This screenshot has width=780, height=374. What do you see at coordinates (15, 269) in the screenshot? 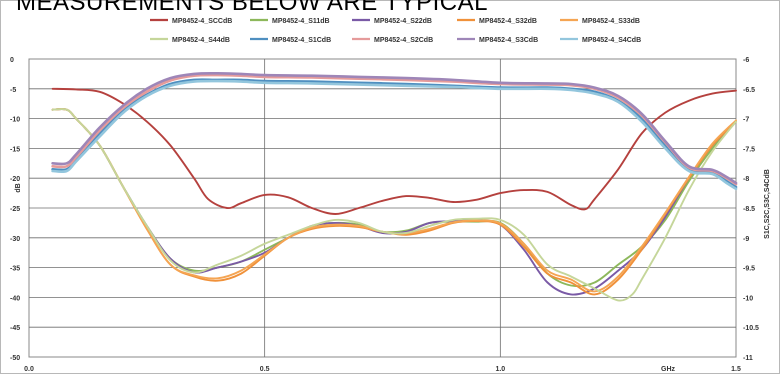
I see `y-tick-label: -35` at bounding box center [15, 269].